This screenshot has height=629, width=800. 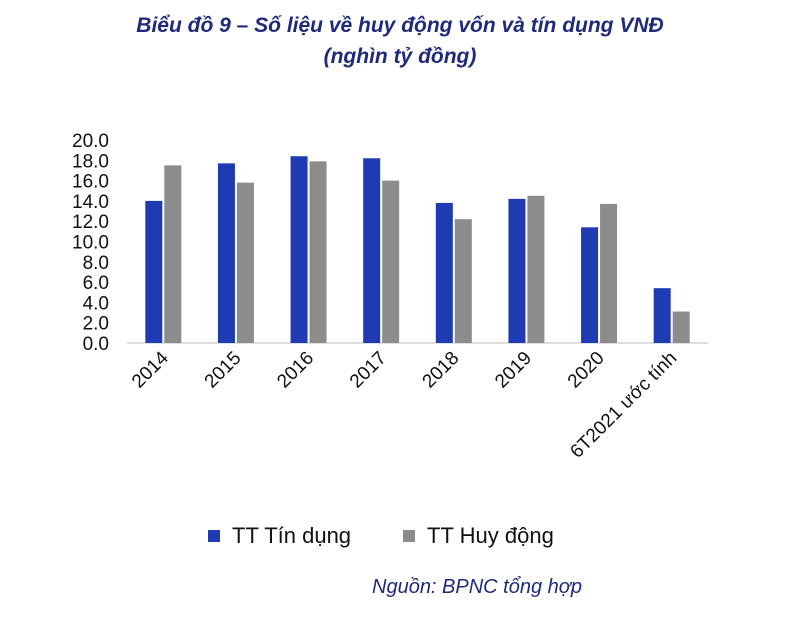 I want to click on y-tick-label: 8.0, so click(x=96, y=263).